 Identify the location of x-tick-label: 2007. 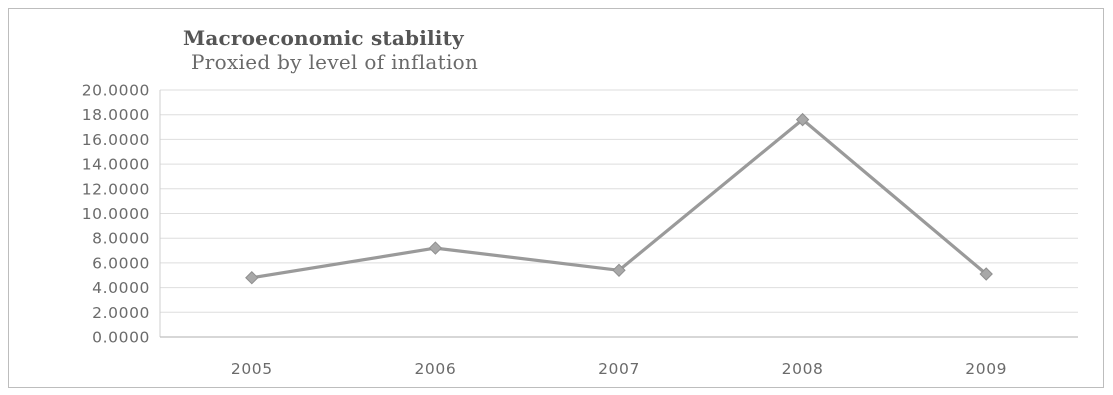
(619, 369).